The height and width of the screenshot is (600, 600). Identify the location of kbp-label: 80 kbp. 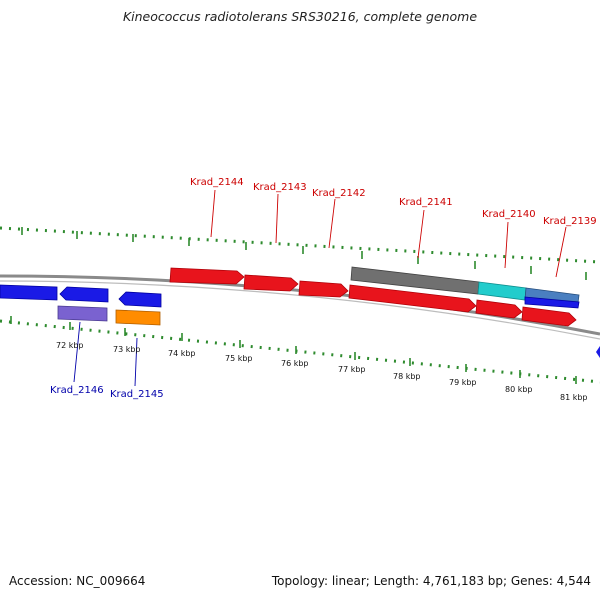
(519, 389).